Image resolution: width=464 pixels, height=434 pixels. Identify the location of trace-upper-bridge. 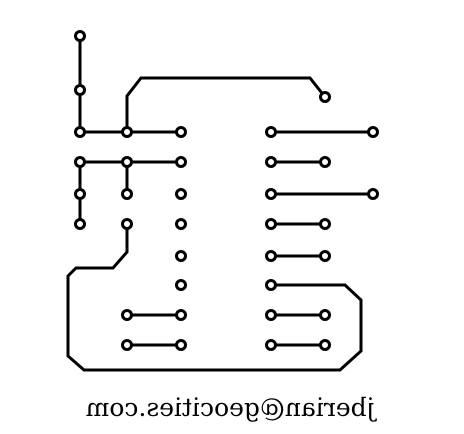
(226, 105).